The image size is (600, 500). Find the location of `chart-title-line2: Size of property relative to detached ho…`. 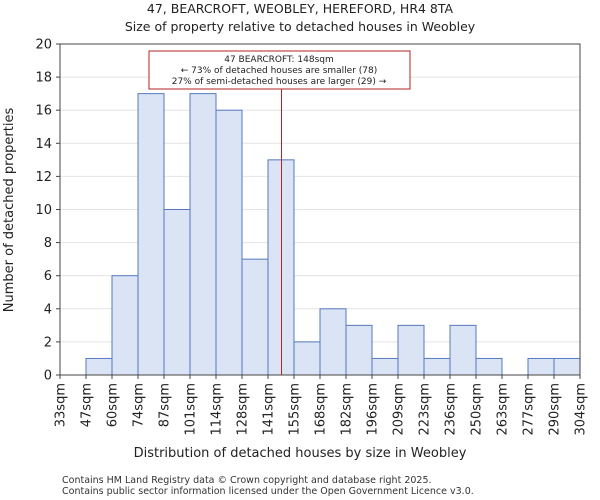

chart-title-line2: Size of property relative to detached ho… is located at coordinates (300, 26).